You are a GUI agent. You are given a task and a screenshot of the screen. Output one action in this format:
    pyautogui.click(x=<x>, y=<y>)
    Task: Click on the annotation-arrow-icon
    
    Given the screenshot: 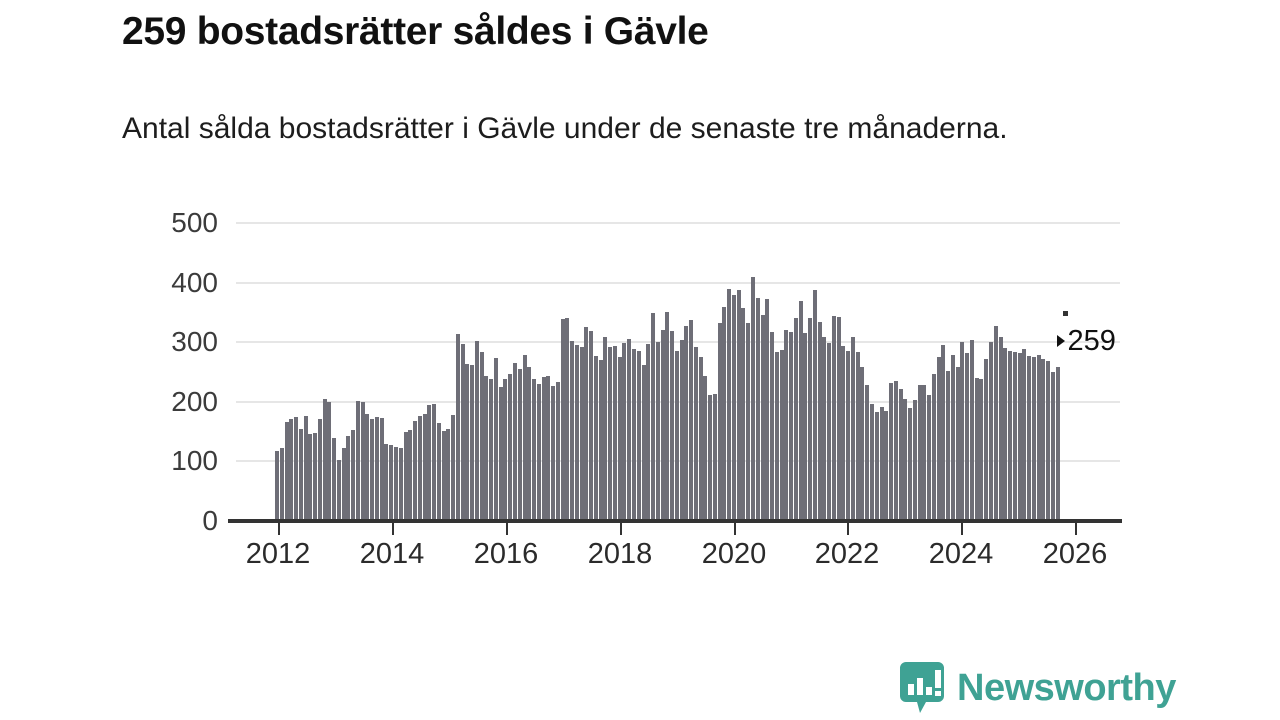 What is the action you would take?
    pyautogui.click(x=1061, y=340)
    